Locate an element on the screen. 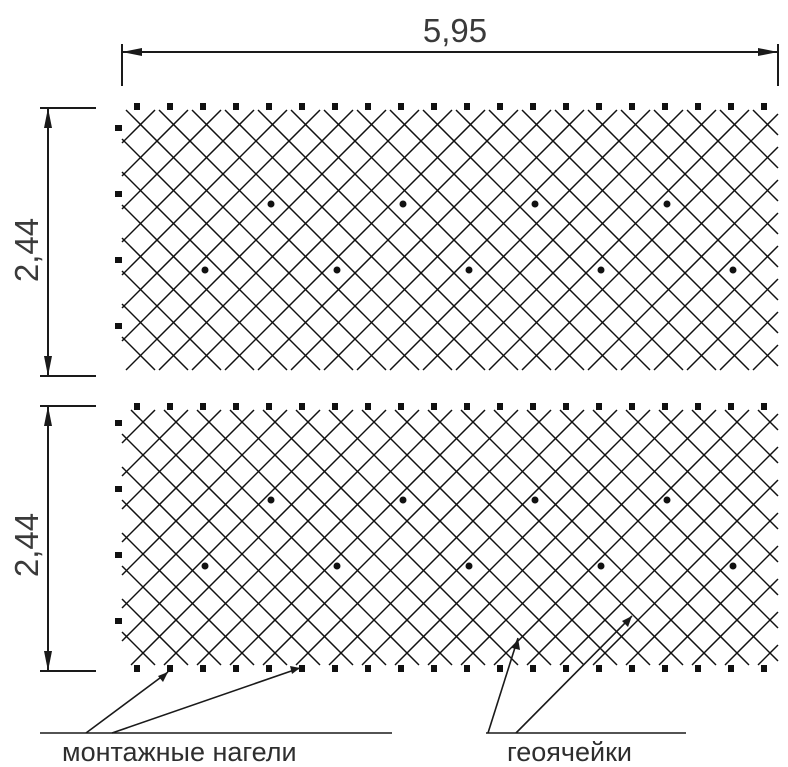 The width and height of the screenshot is (788, 767). height-dimension-bottom-label: 2,44 is located at coordinates (26, 545).